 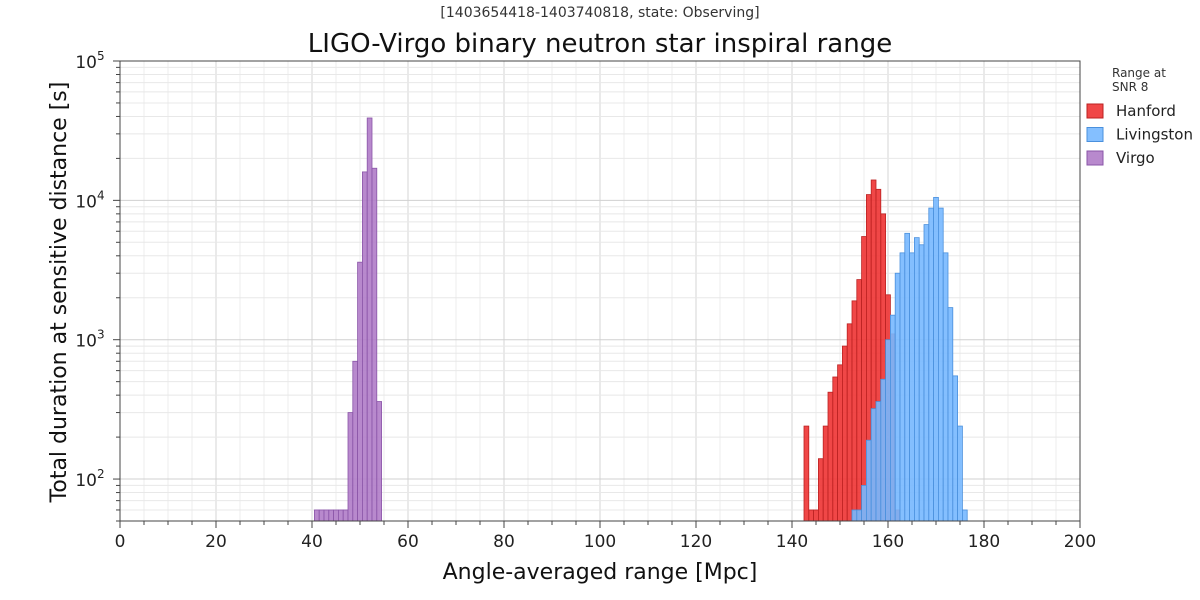 What do you see at coordinates (347, 319) in the screenshot?
I see `virgo-series` at bounding box center [347, 319].